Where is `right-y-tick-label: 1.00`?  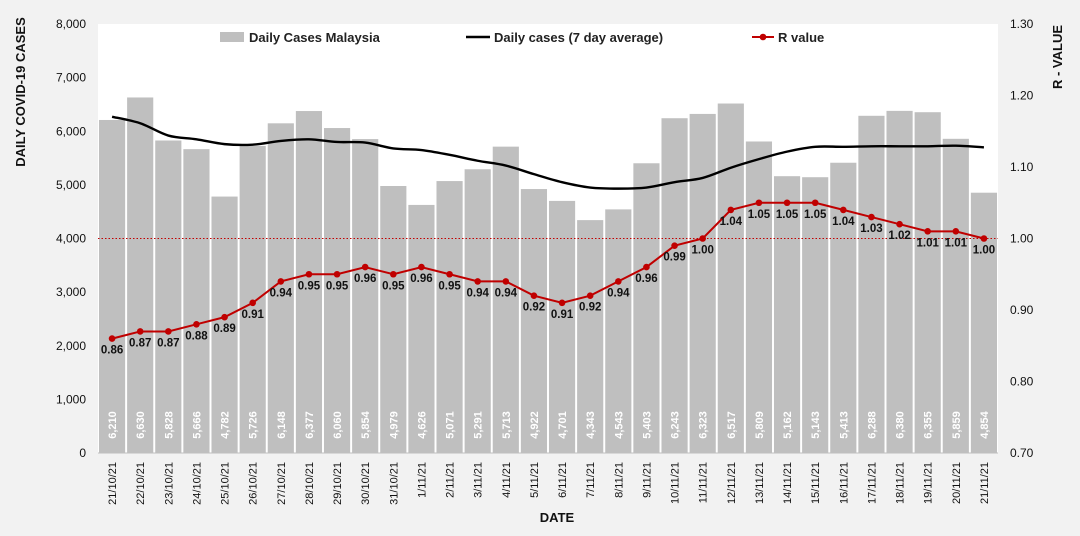
right-y-tick-label: 1.00 is located at coordinates (1022, 239).